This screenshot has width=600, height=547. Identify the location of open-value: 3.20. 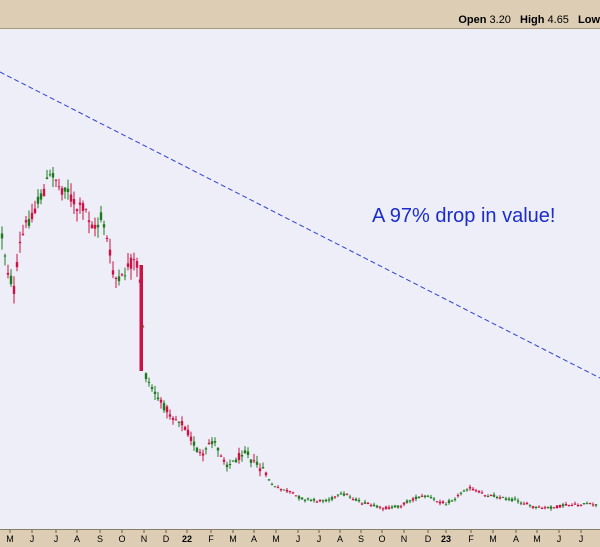
(500, 20).